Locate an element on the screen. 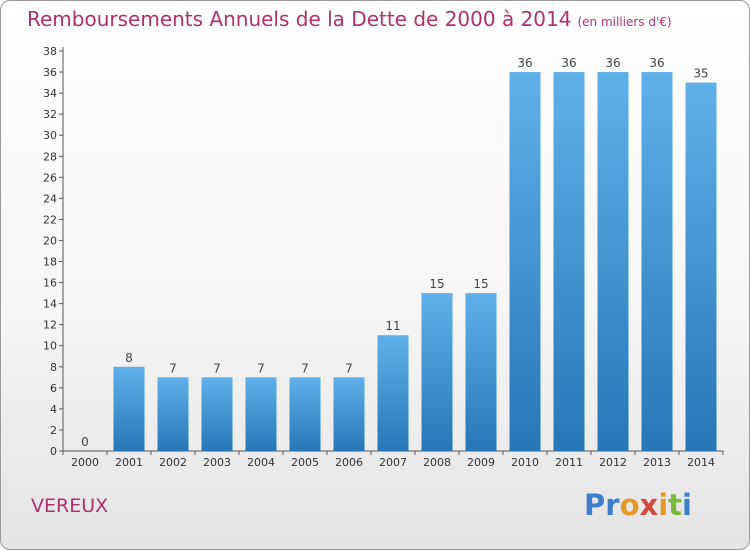 The image size is (750, 550). y-tick-label: 18 is located at coordinates (50, 262).